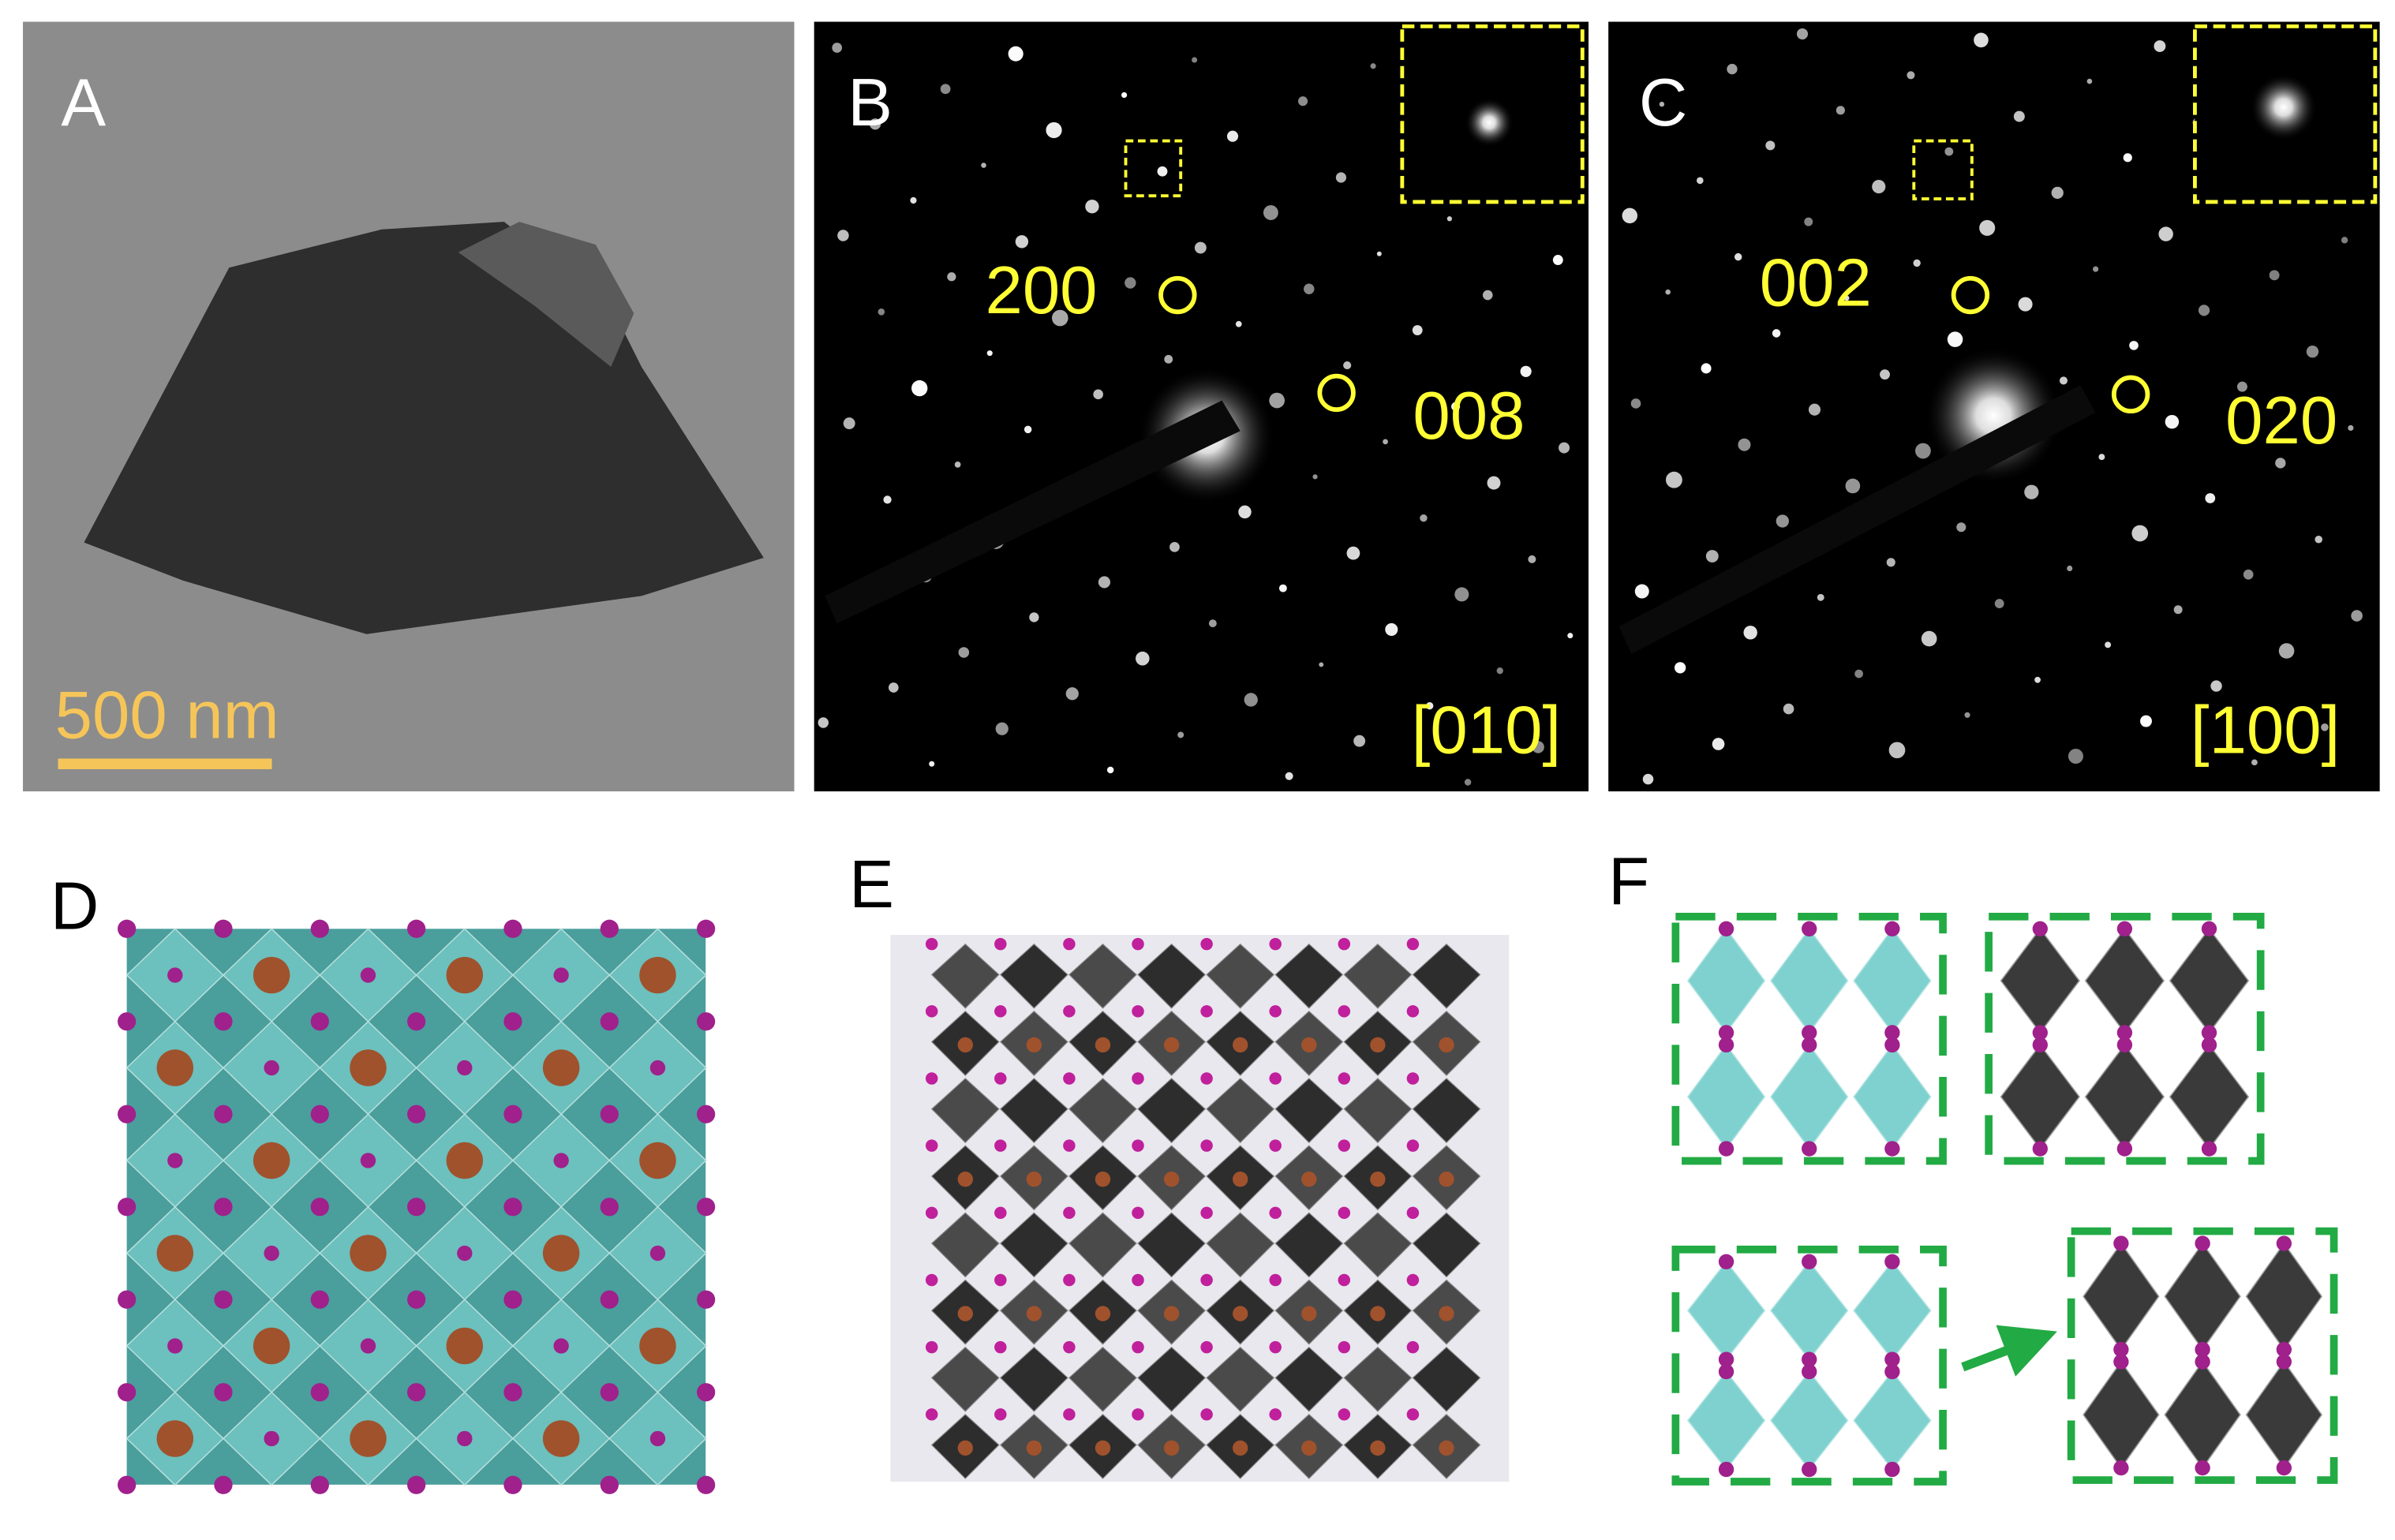 This screenshot has height=1540, width=2395. What do you see at coordinates (1337, 393) in the screenshot?
I see `spot-marker` at bounding box center [1337, 393].